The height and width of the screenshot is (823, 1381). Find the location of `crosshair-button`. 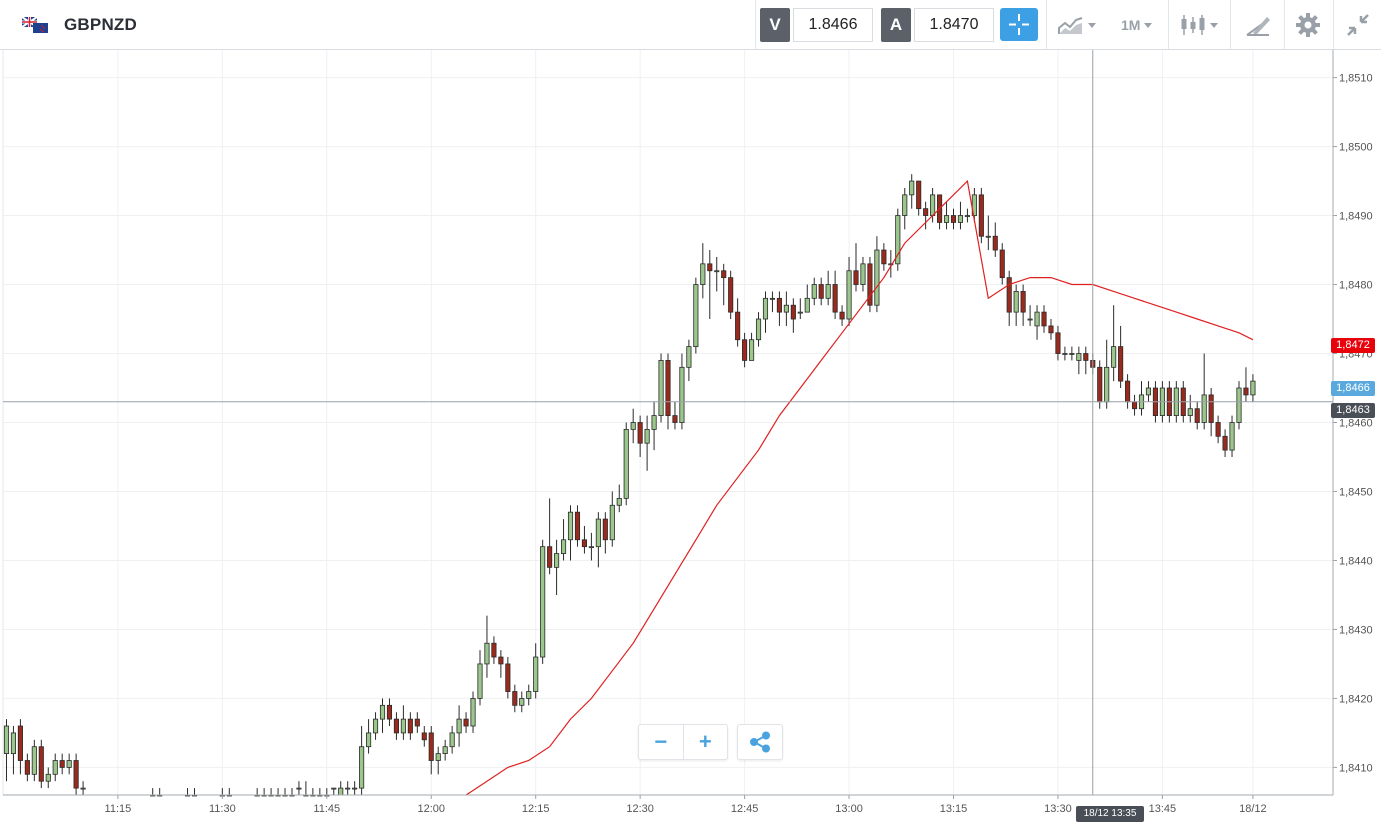

crosshair-button is located at coordinates (1019, 24).